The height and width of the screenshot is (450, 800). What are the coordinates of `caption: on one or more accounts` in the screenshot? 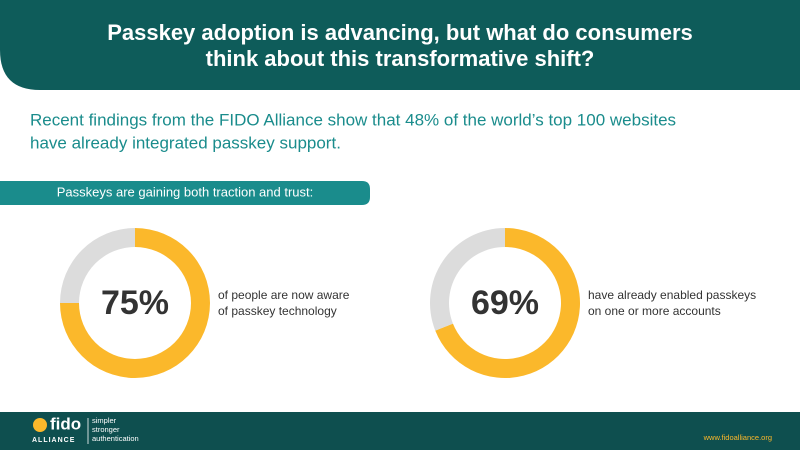 It's located at (654, 311).